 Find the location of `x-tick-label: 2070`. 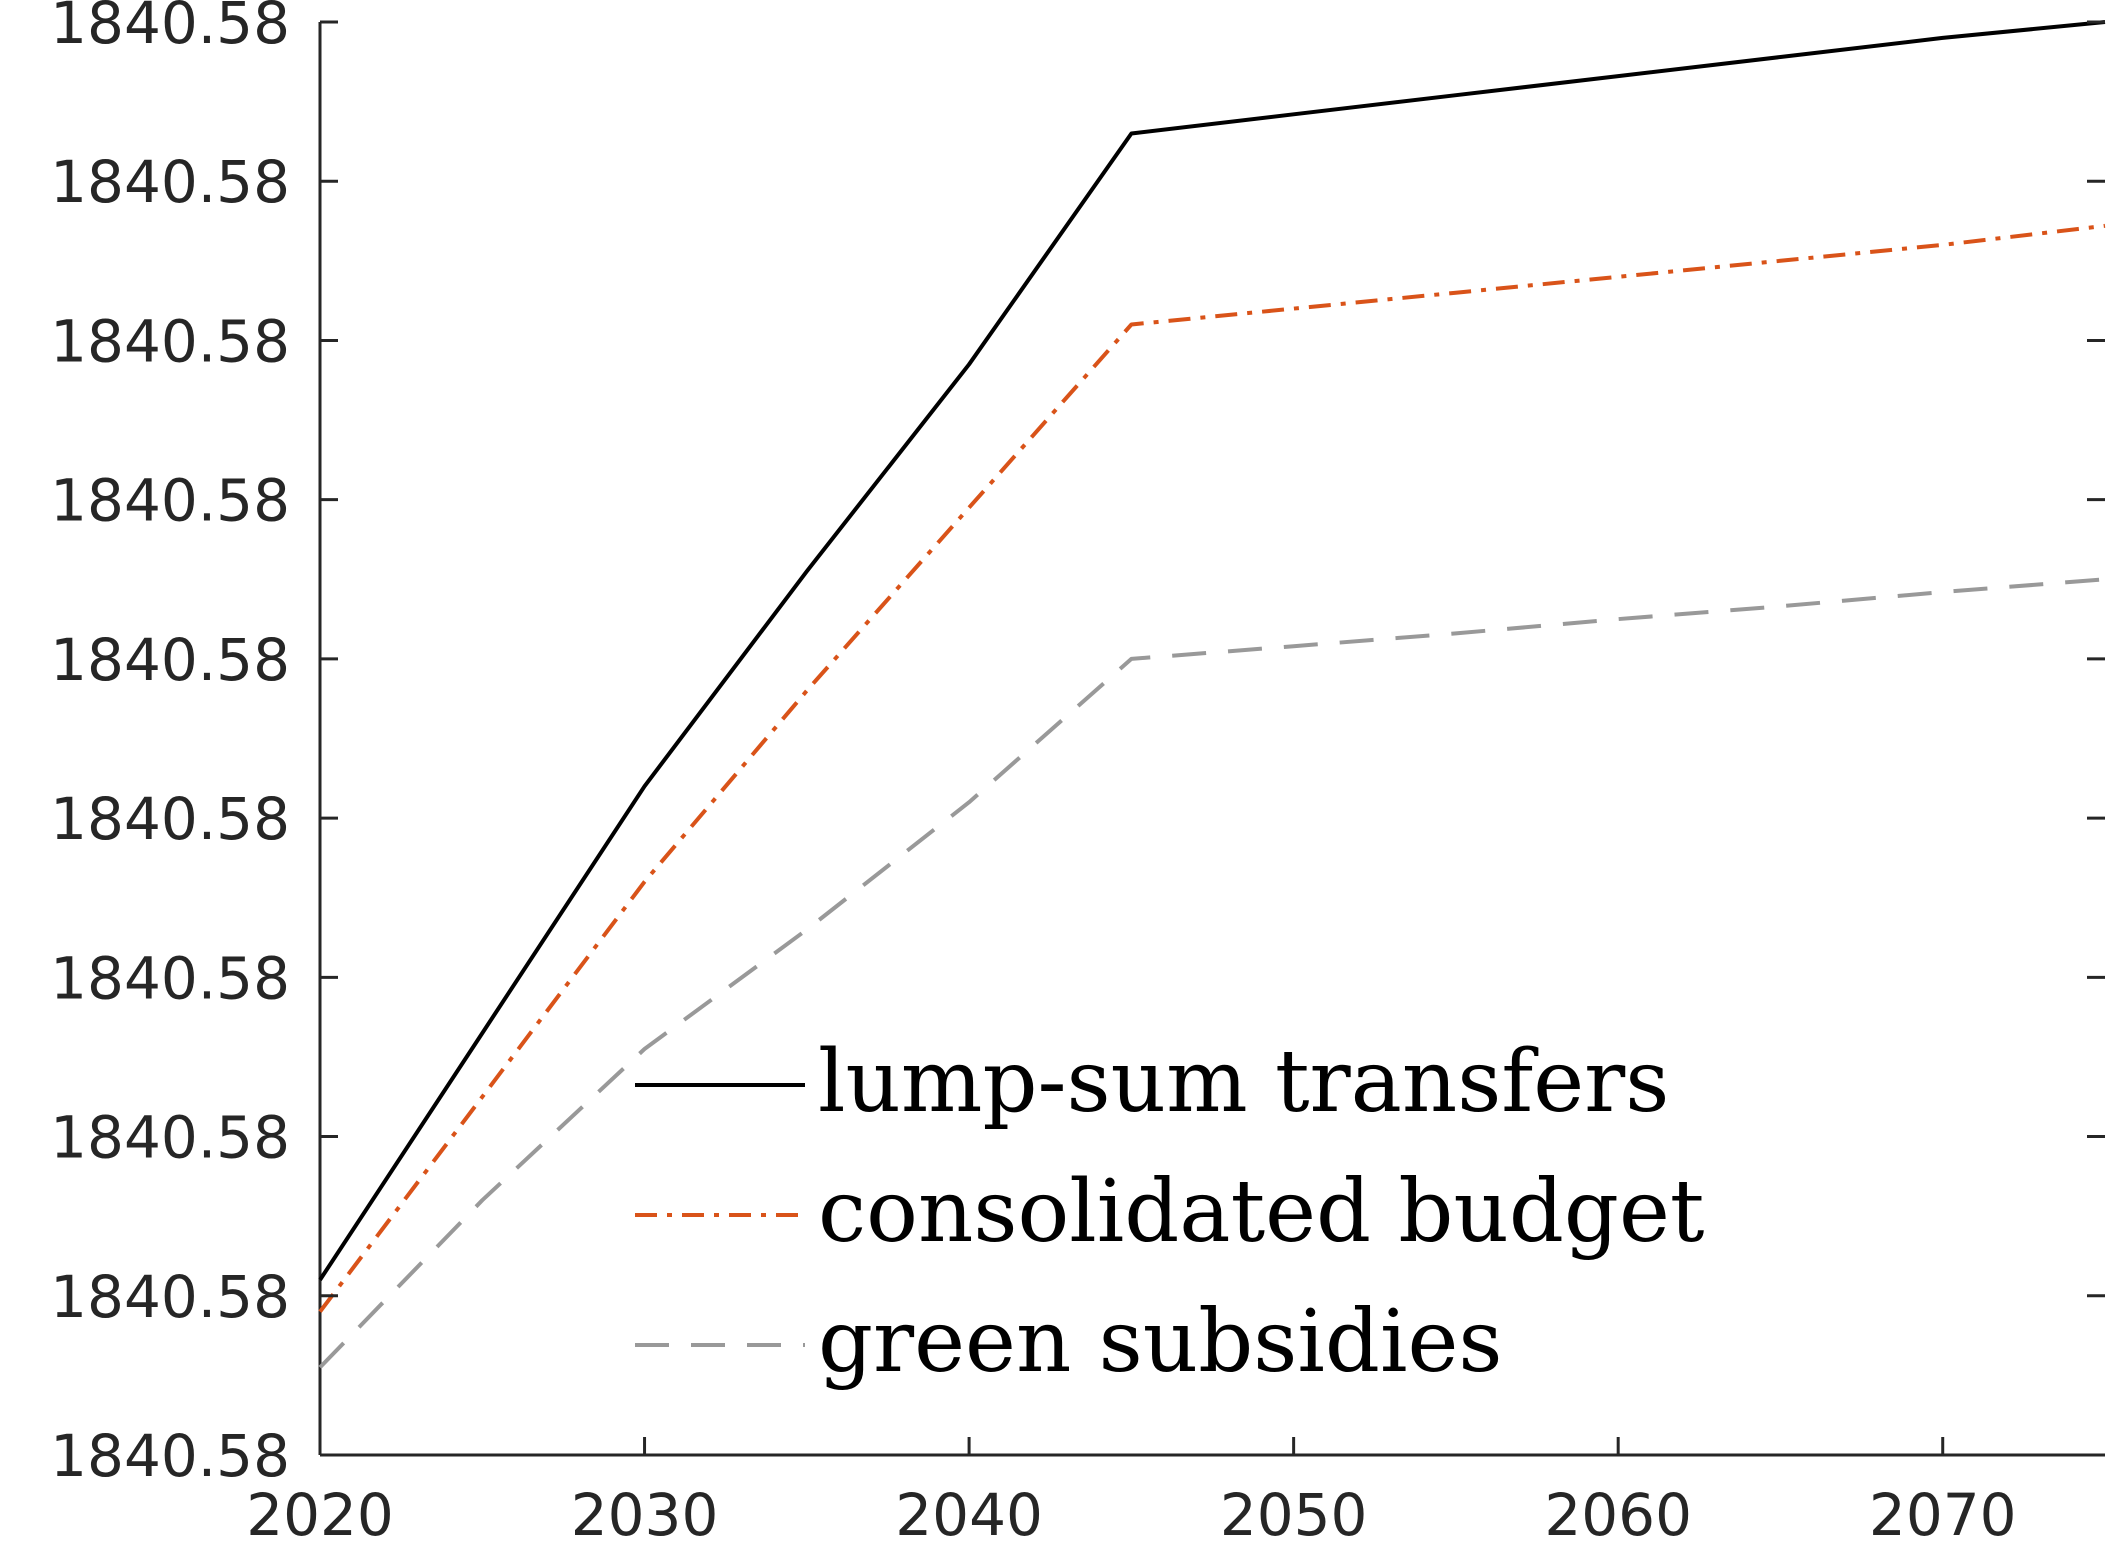

x-tick-label: 2070 is located at coordinates (1943, 1515).